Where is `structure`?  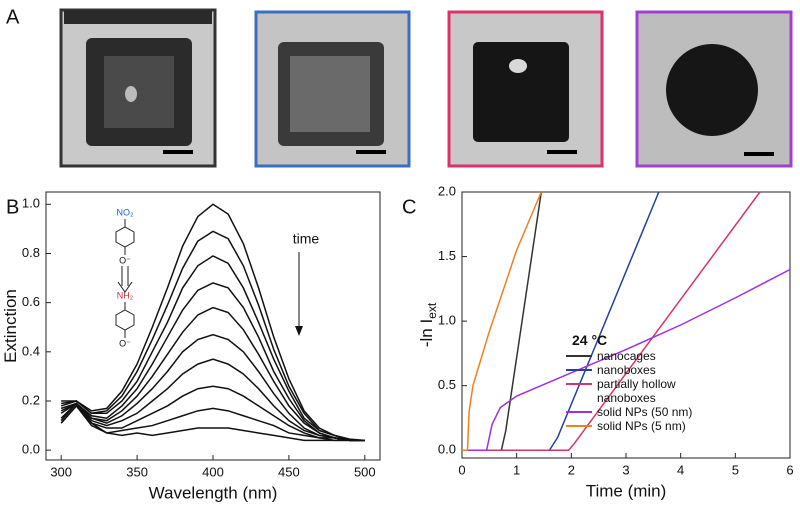 structure is located at coordinates (125, 278).